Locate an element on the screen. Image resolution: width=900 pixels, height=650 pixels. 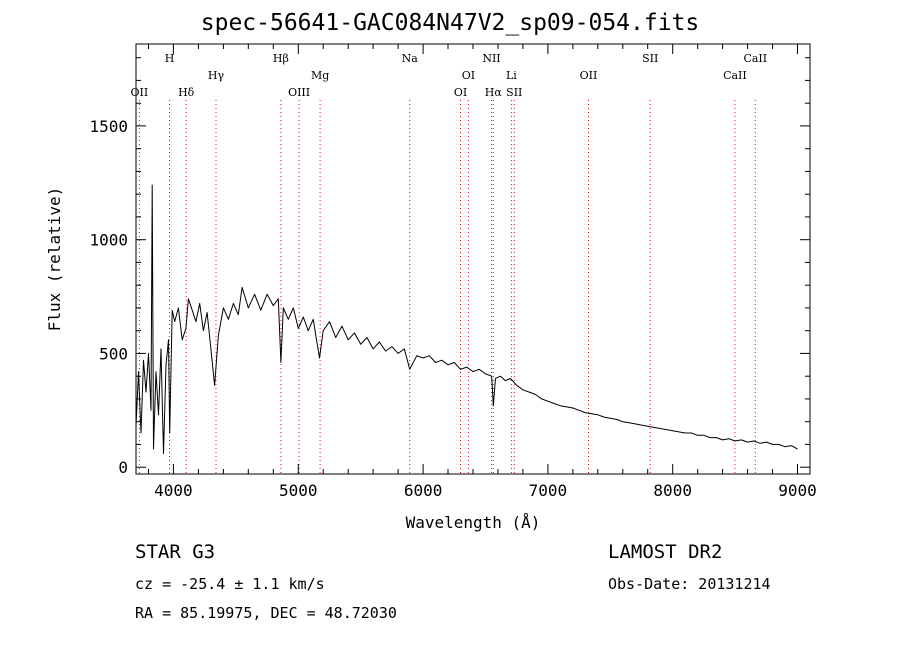
x-tick-label: 8000 is located at coordinates (672, 490).